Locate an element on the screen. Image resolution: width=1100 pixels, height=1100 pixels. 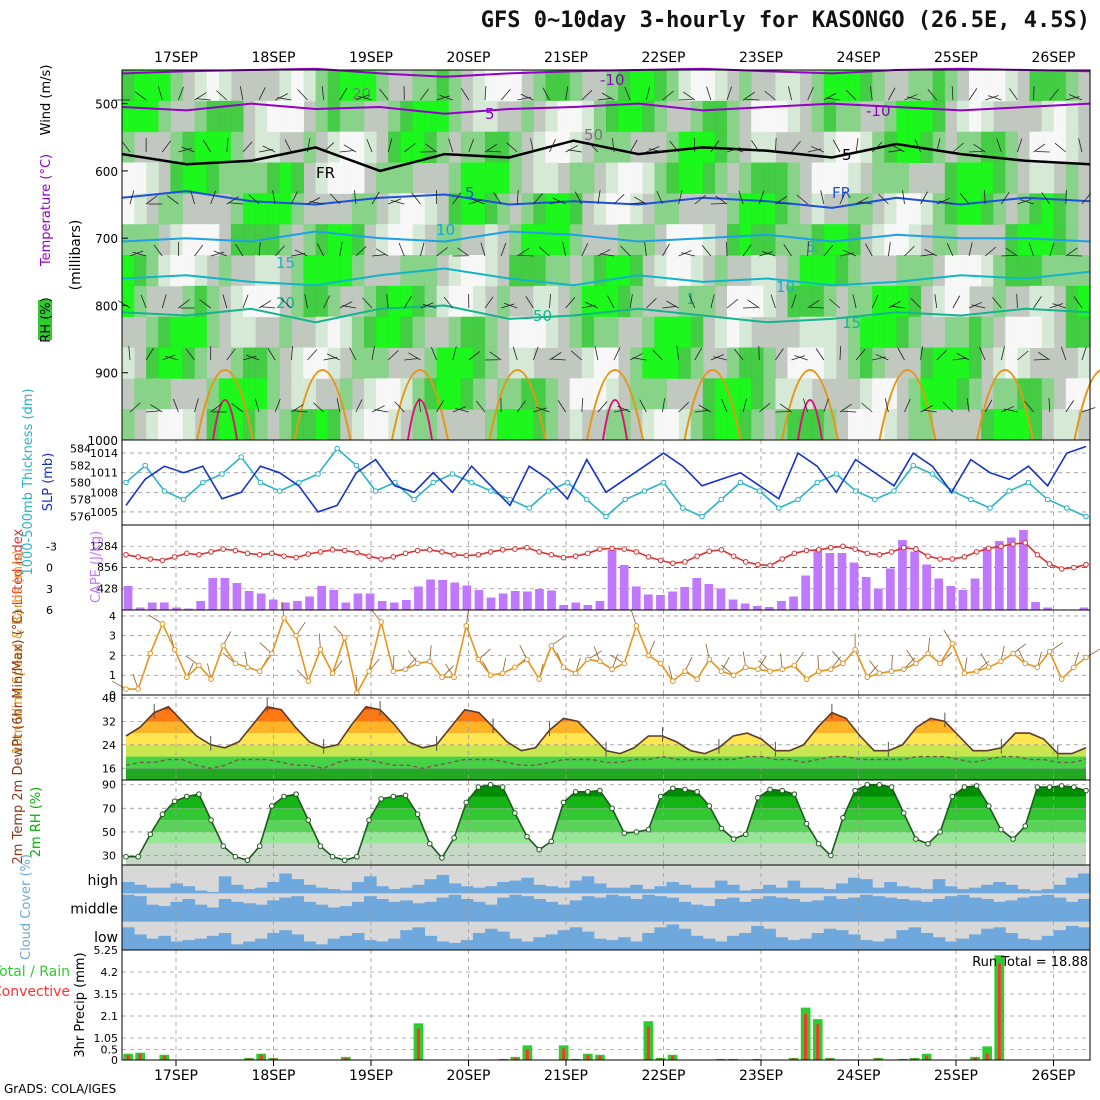
pressure-tick-label: 1000 is located at coordinates (102, 441).